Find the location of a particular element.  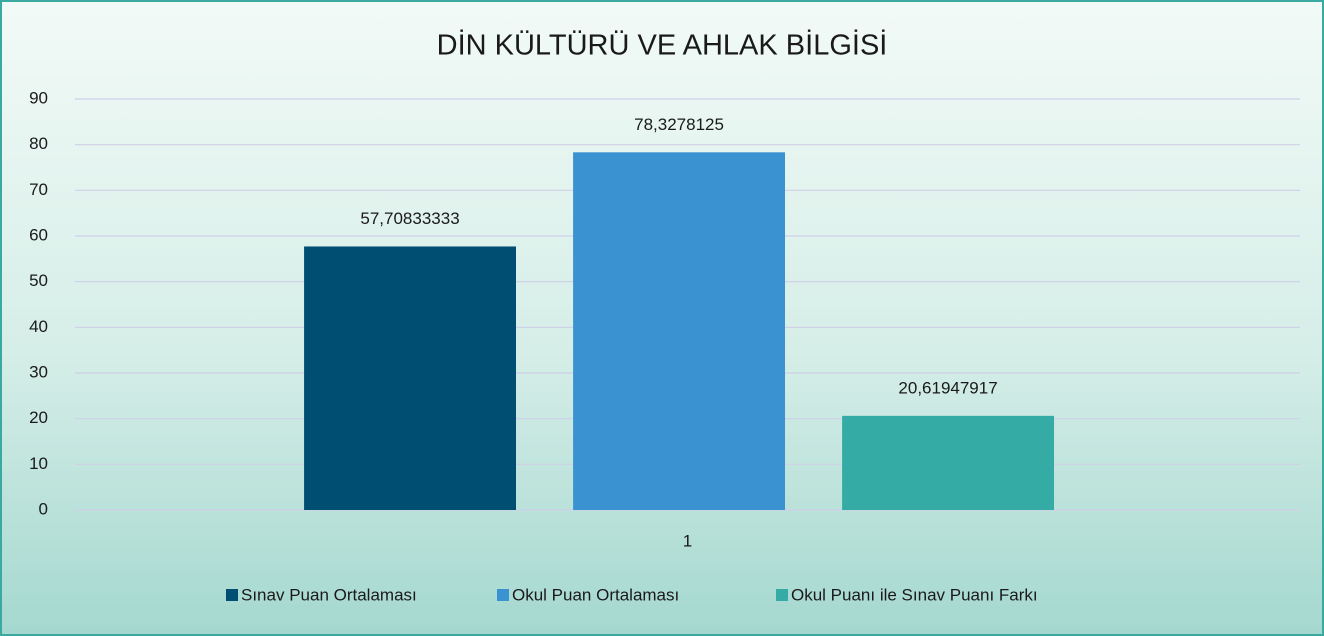

chart-title: DİN KÜLTÜRÜ VE AHLAK BİLGİSİ is located at coordinates (662, 45).